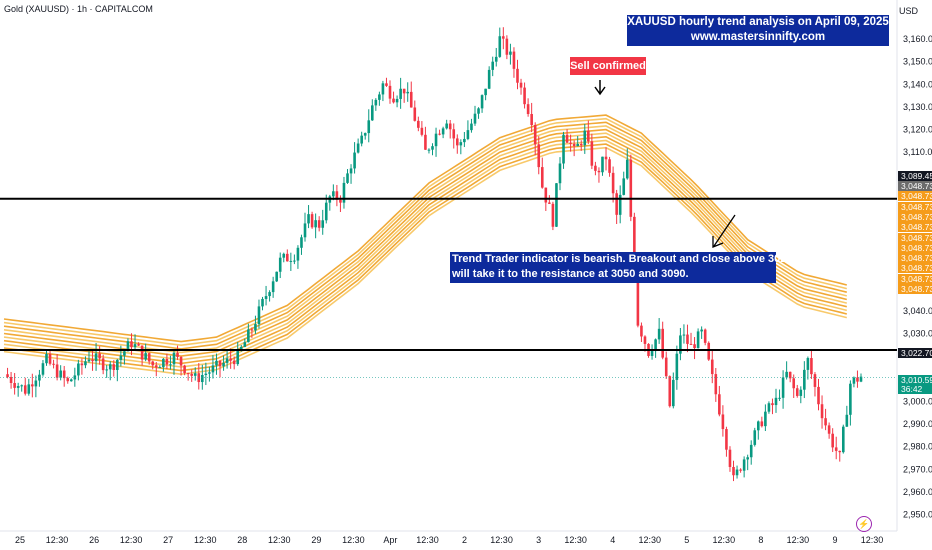 This screenshot has width=932, height=550. Describe the element at coordinates (168, 540) in the screenshot. I see `x-tick-label: 27` at that location.